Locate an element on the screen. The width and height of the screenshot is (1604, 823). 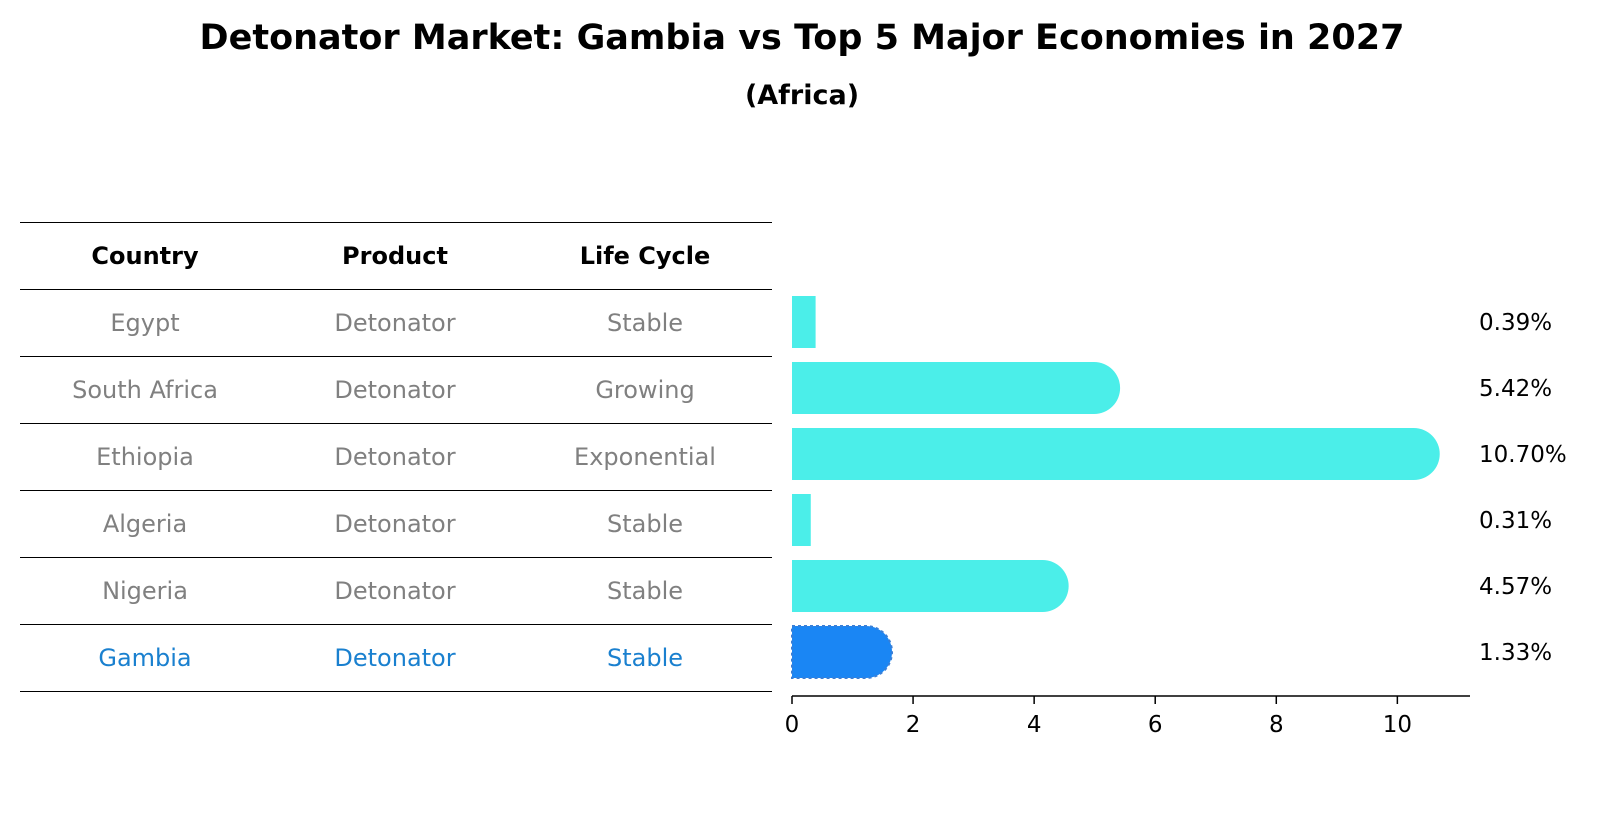
cell-country: Nigeria is located at coordinates (145, 591).